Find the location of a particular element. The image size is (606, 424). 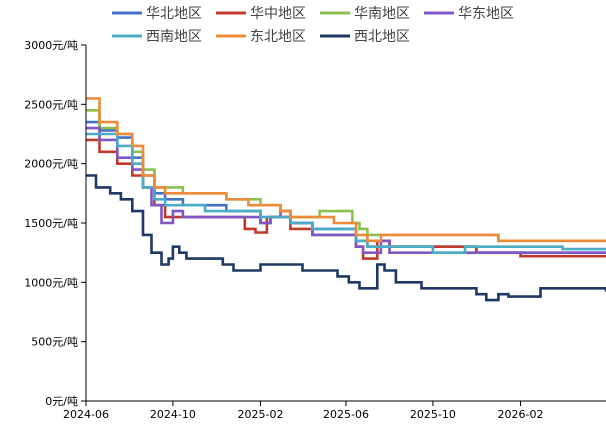

y-tick-label: 2000元/吨 is located at coordinates (51, 164).